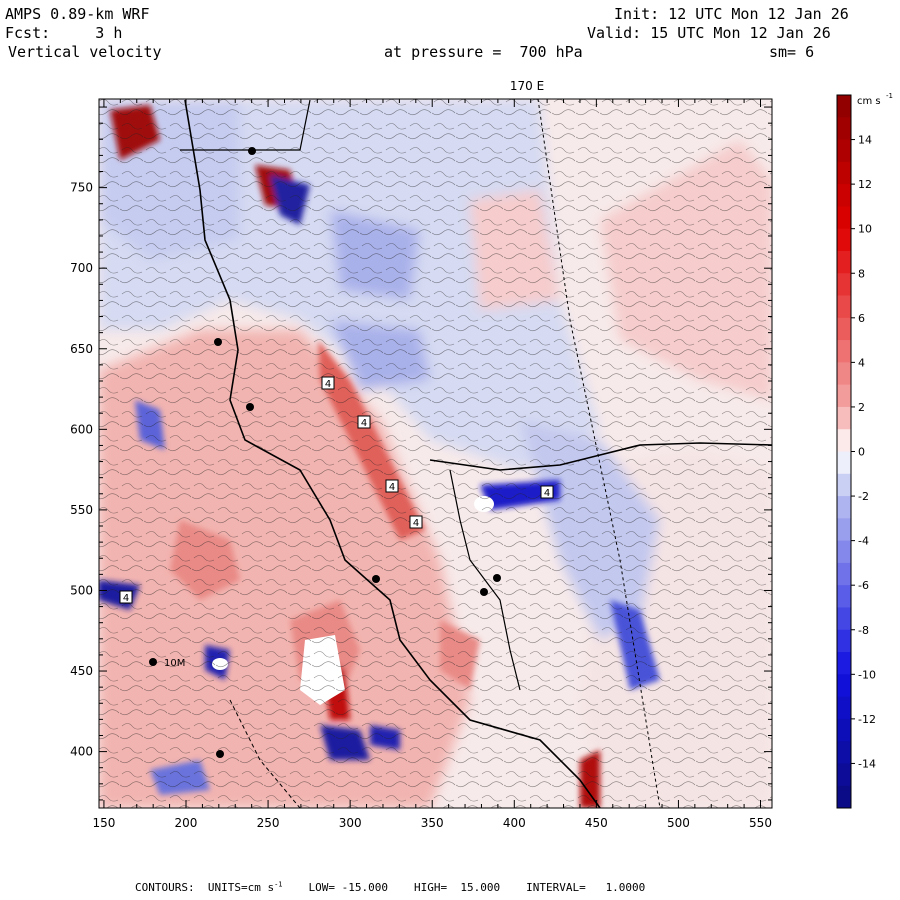 The width and height of the screenshot is (900, 900). Describe the element at coordinates (731, 14) in the screenshot. I see `init-time: Init: 12 UTC Mon 12 Jan 26` at that location.